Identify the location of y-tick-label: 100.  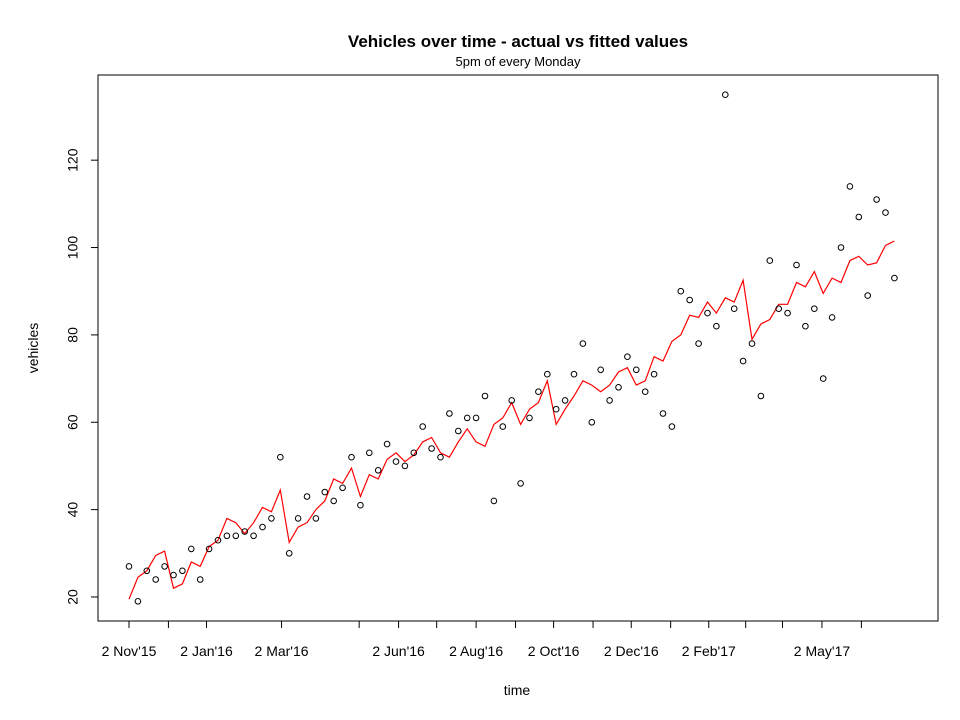
(73, 248).